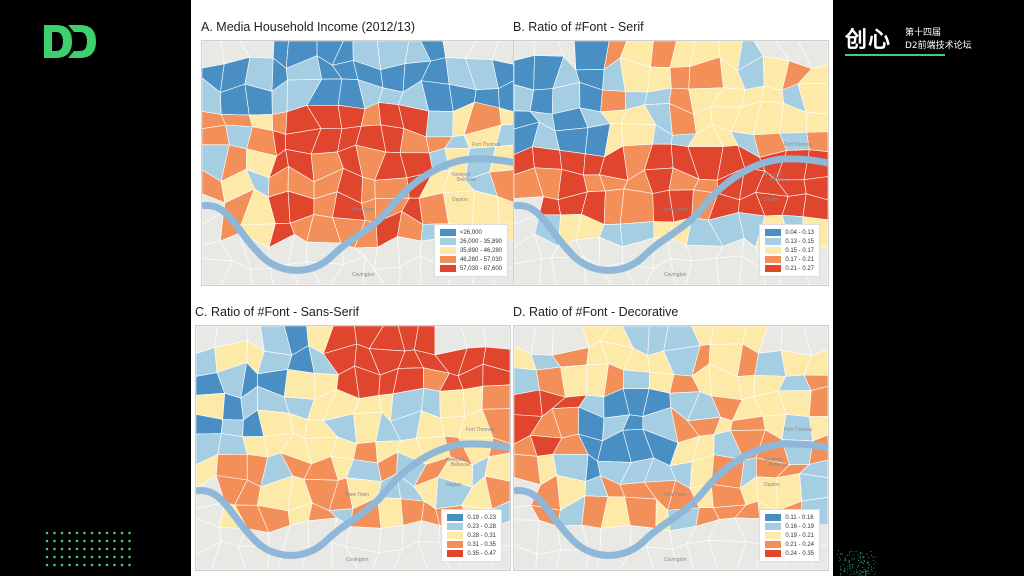  I want to click on legend-item: 0.24 - 0.35, so click(789, 553).